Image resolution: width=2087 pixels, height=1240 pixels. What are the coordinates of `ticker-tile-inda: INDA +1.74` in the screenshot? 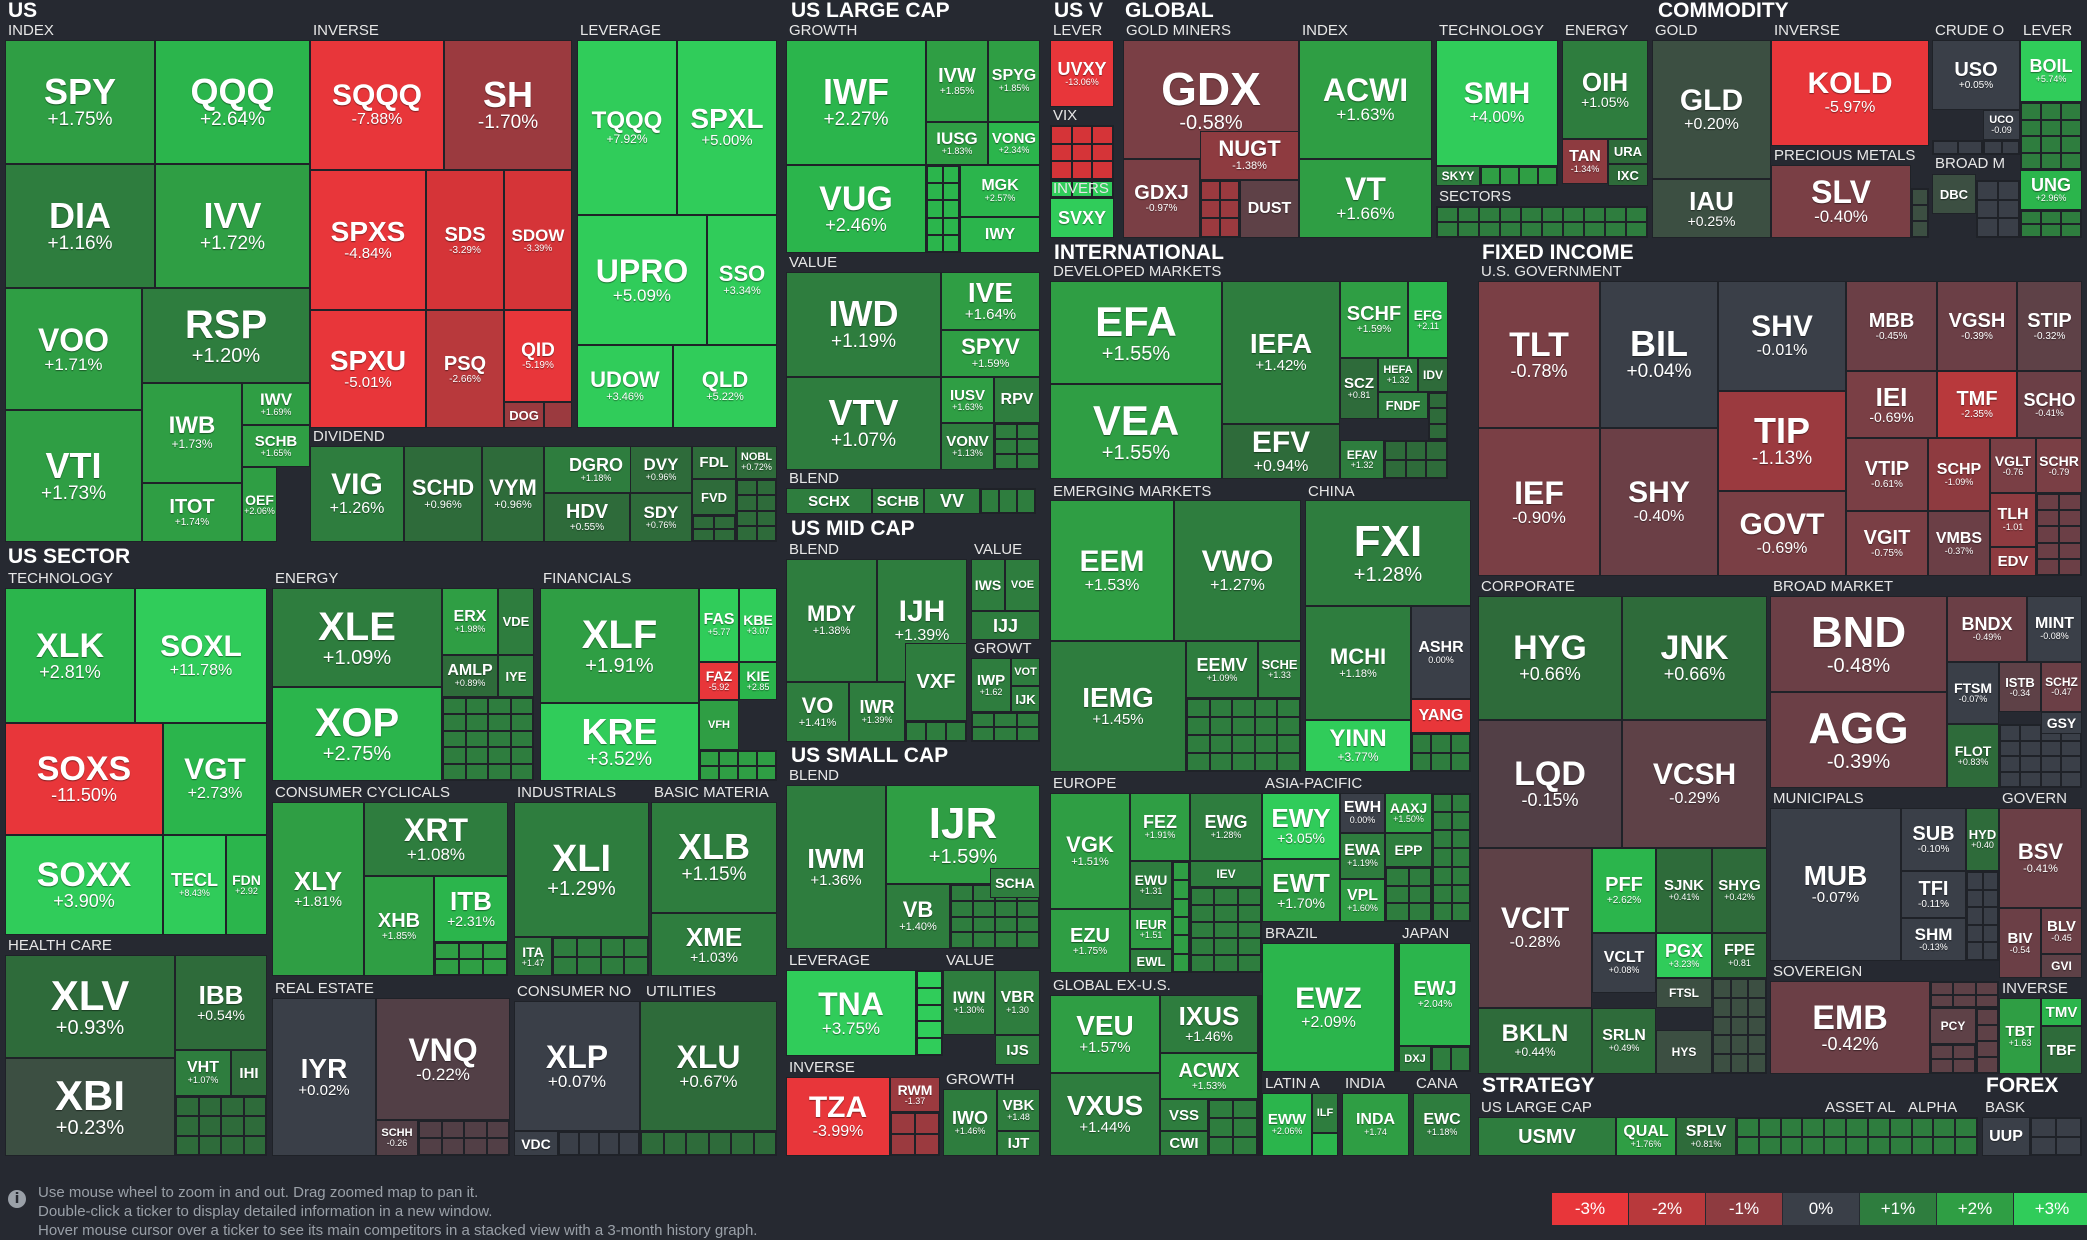 It's located at (1375, 1124).